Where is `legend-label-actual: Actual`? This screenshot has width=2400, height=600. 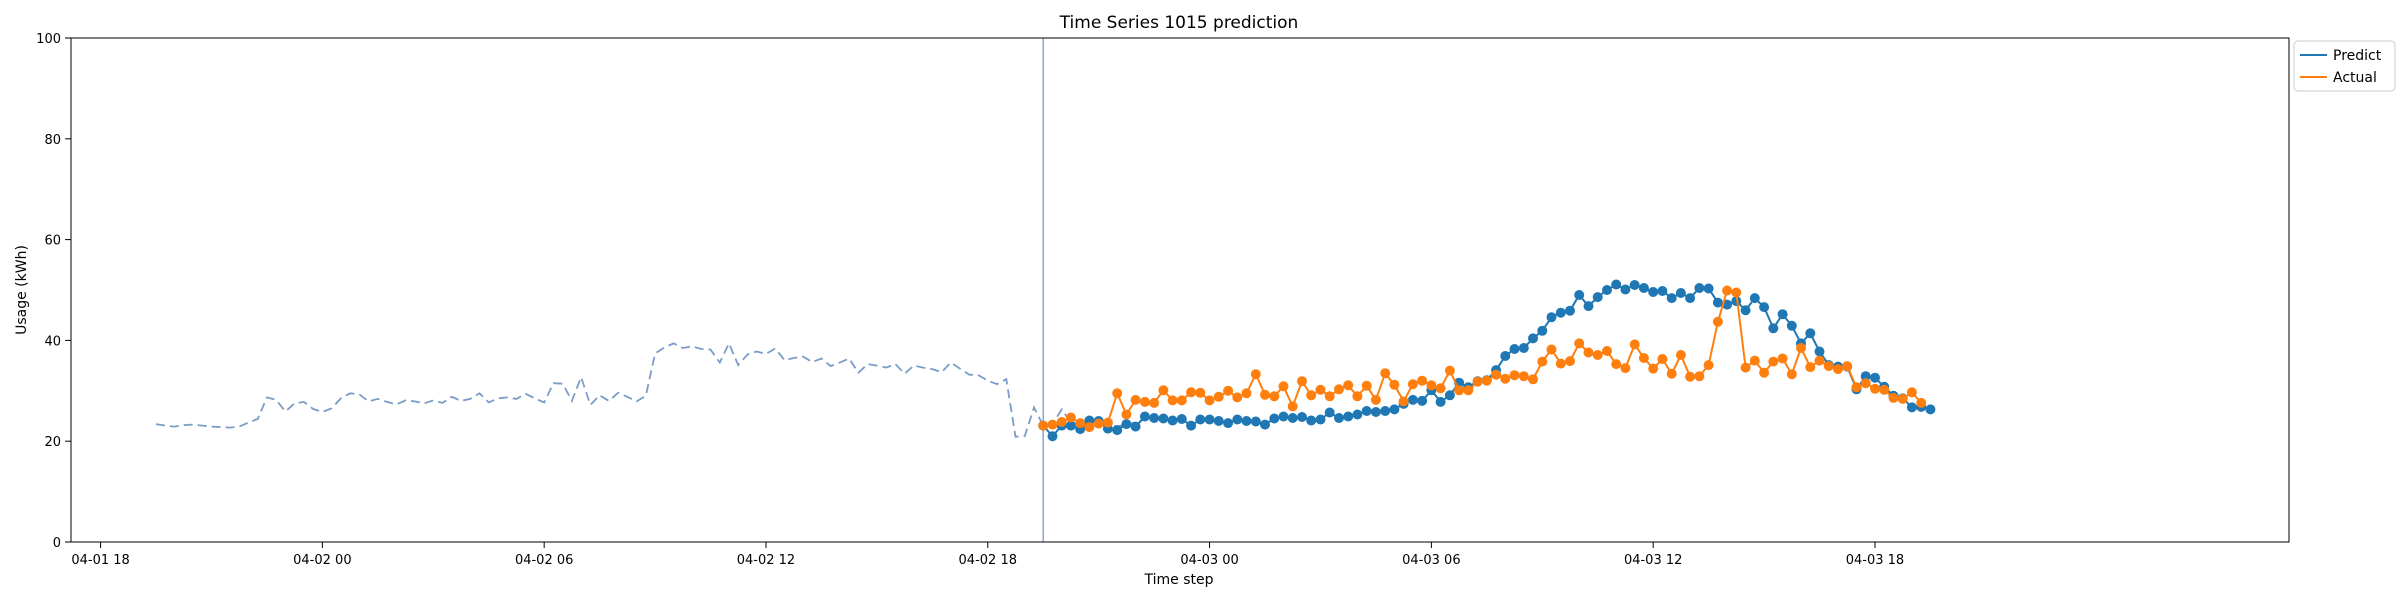 legend-label-actual: Actual is located at coordinates (2355, 78).